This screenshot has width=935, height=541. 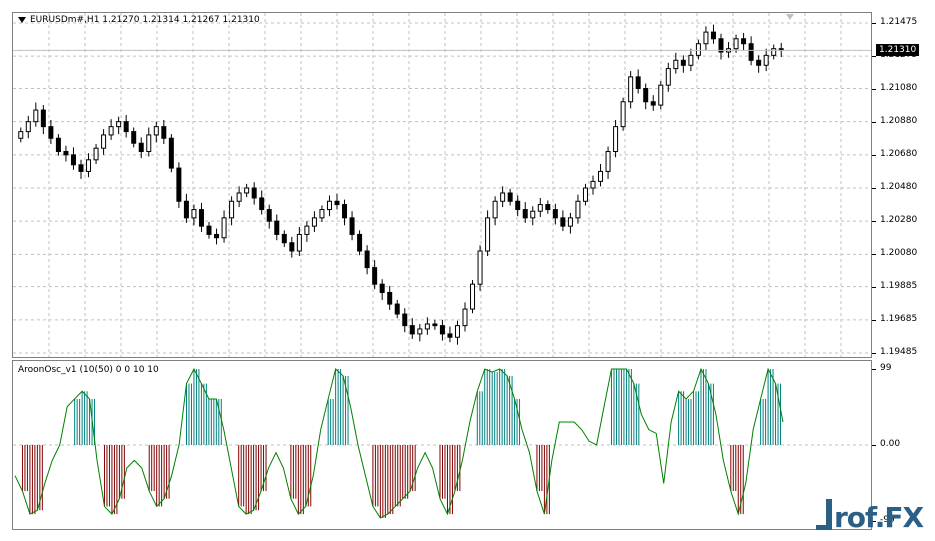 What do you see at coordinates (829, 514) in the screenshot?
I see `logo-p-stem` at bounding box center [829, 514].